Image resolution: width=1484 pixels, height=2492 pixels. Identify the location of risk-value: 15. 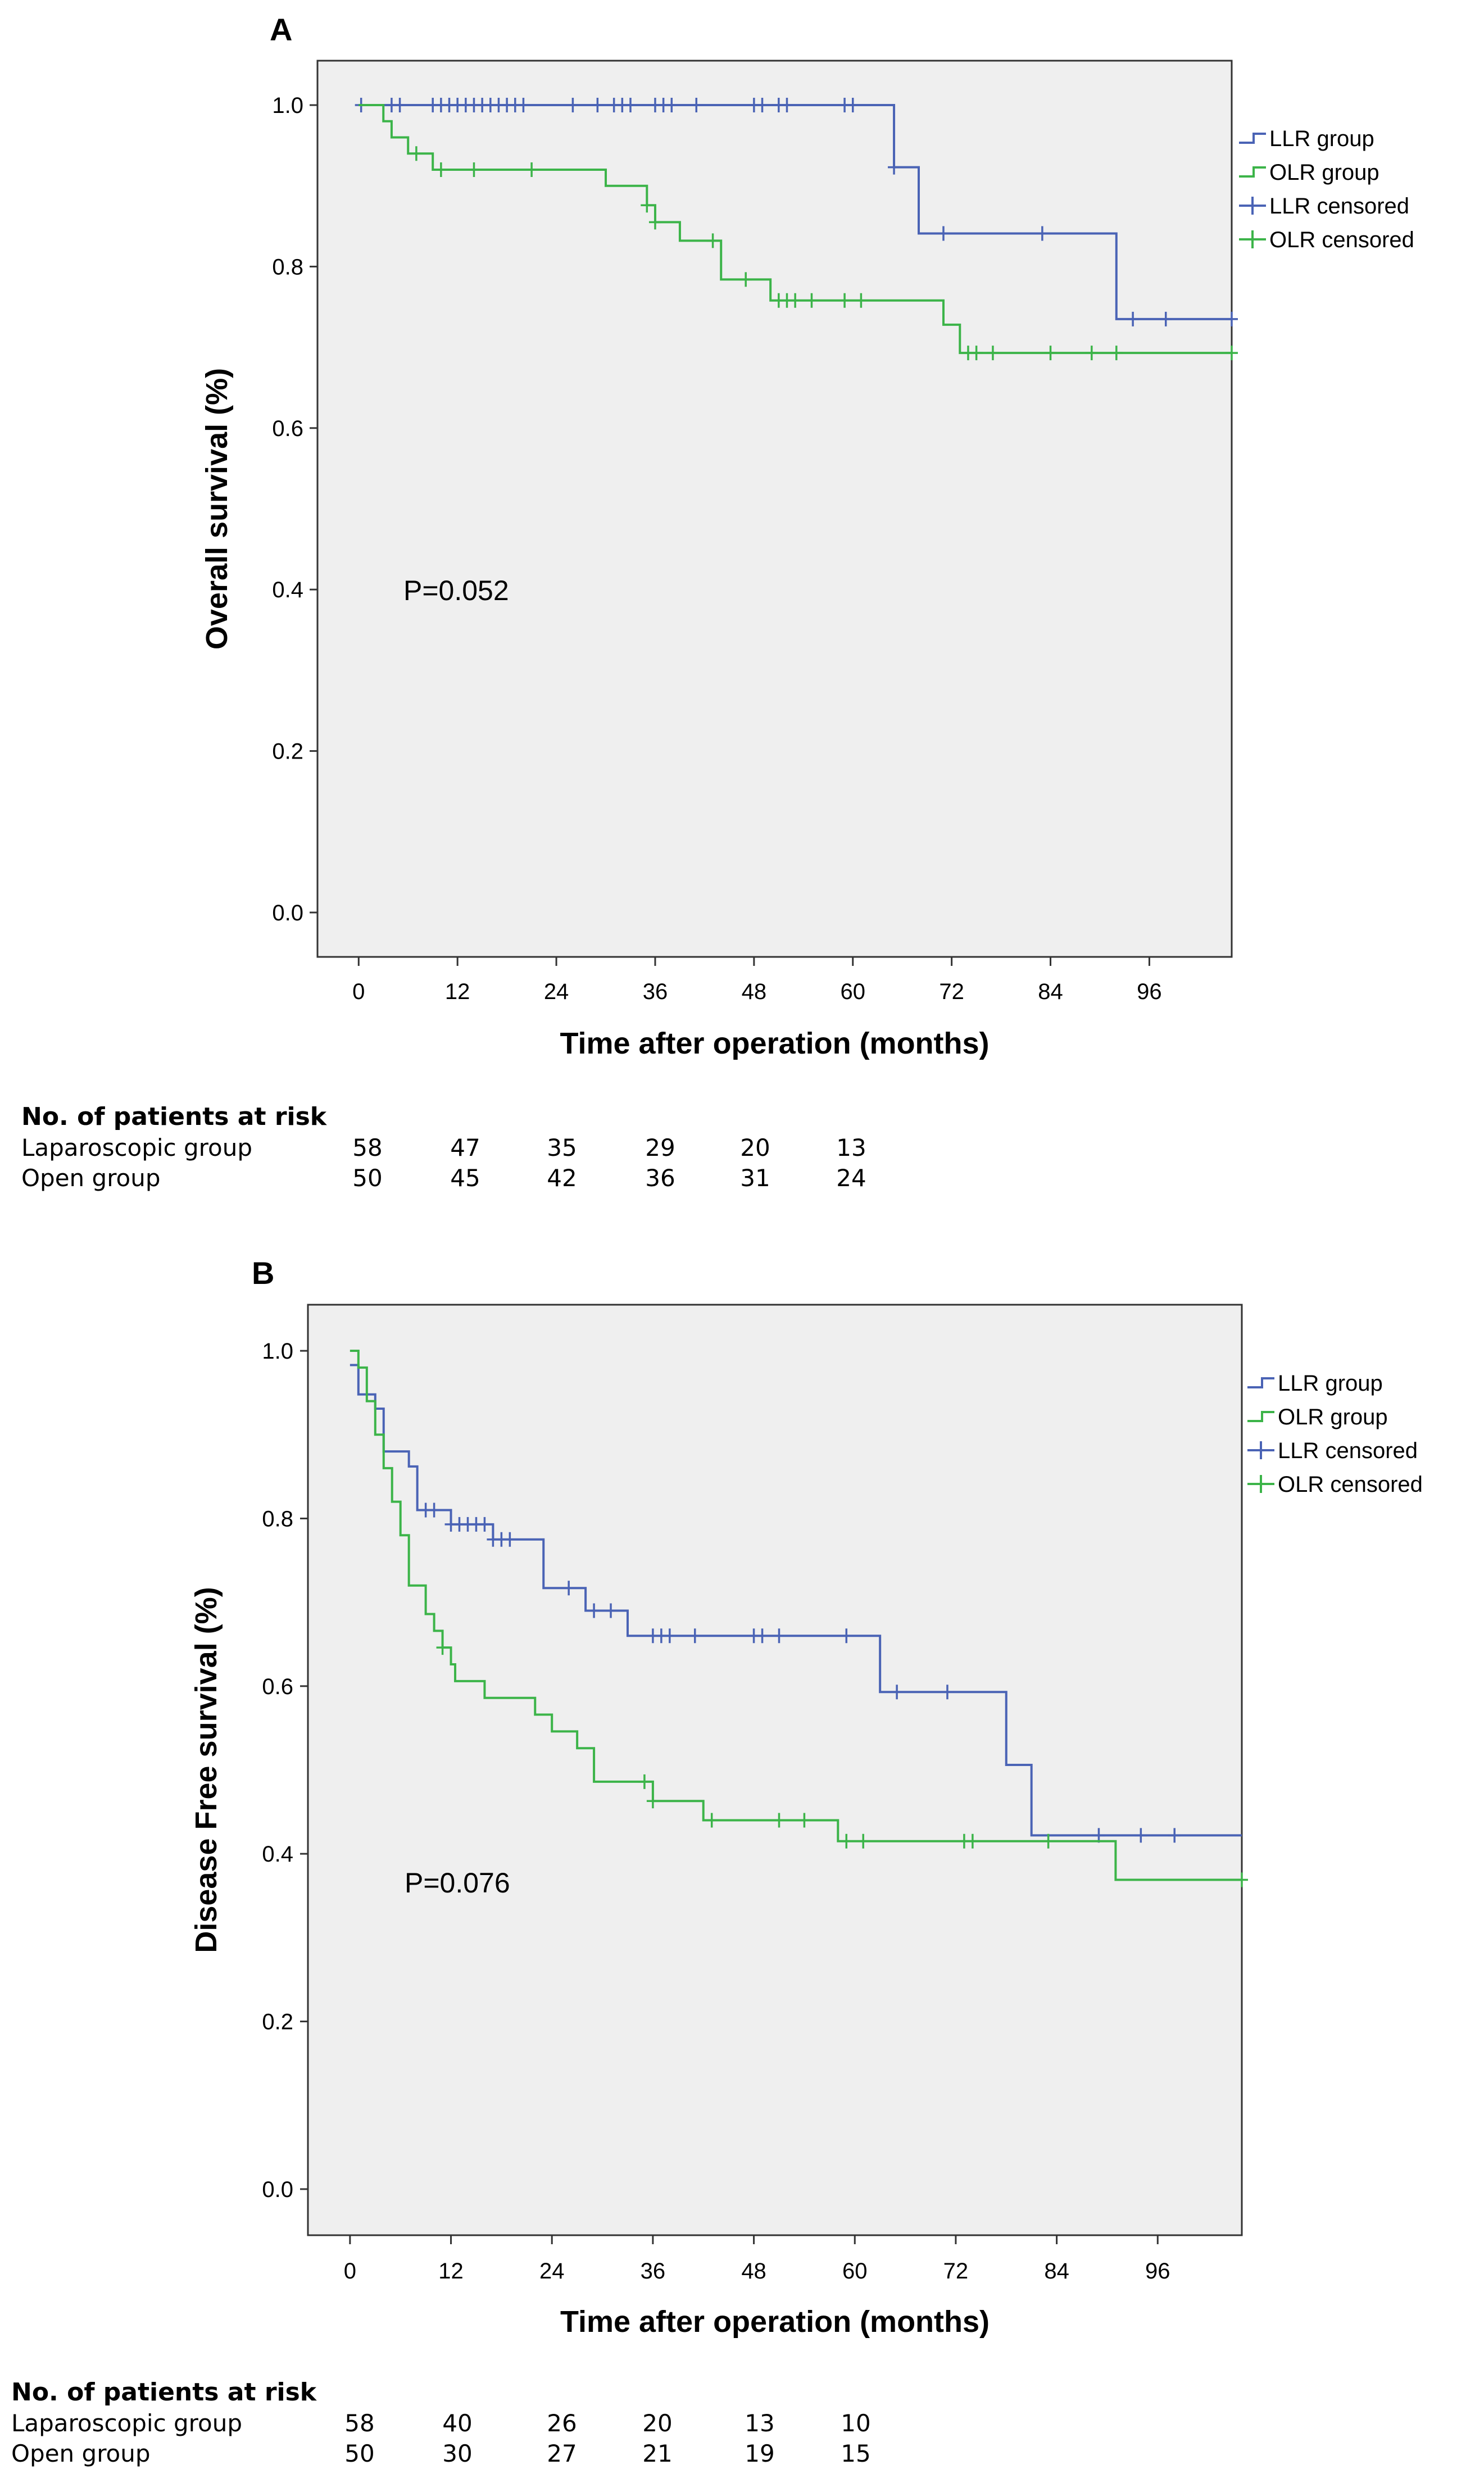
(856, 2454).